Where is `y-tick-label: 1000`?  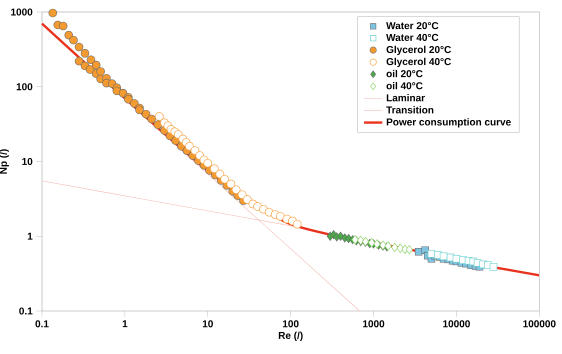
y-tick-label: 1000 is located at coordinates (21, 12).